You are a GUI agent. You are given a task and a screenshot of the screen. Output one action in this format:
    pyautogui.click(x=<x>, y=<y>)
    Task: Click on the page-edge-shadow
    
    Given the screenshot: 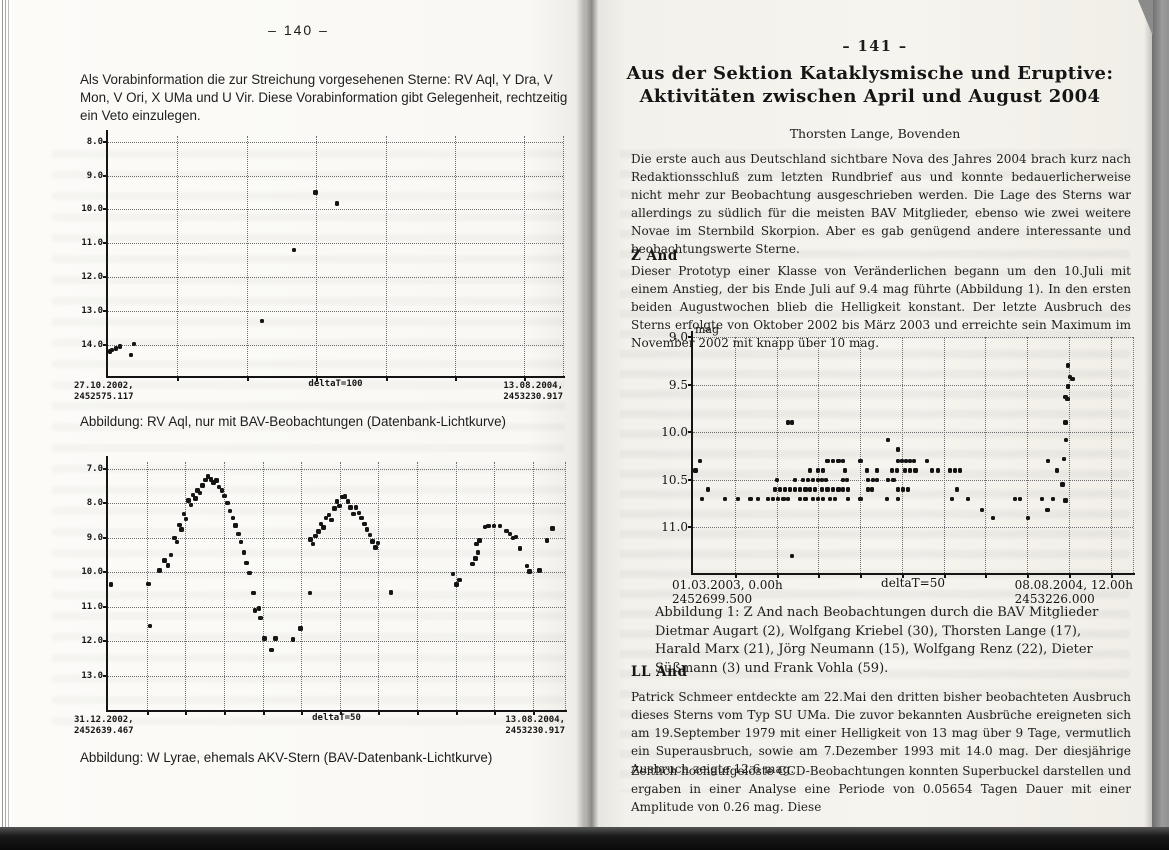 What is the action you would take?
    pyautogui.click(x=1148, y=413)
    